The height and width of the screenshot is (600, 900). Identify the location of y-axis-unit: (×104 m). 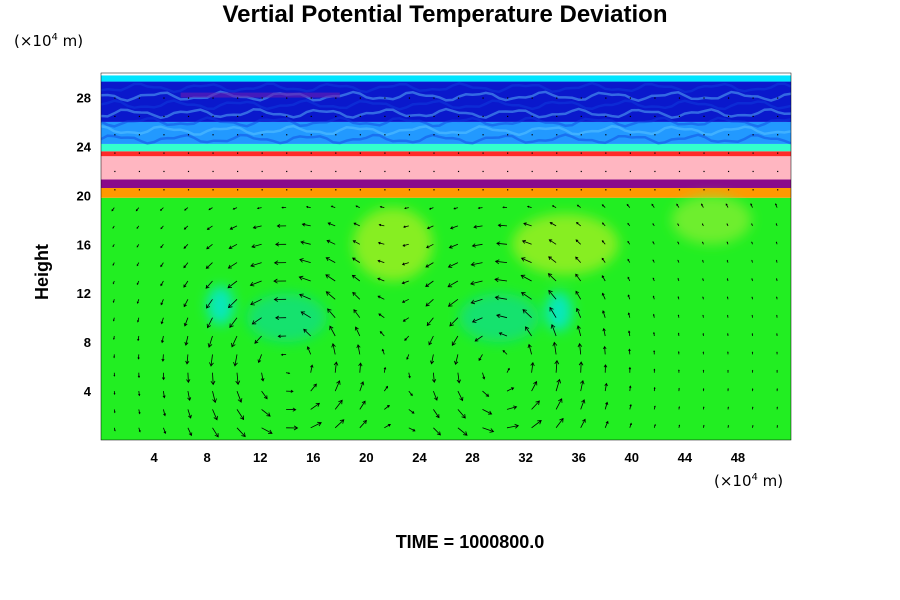
(49, 41).